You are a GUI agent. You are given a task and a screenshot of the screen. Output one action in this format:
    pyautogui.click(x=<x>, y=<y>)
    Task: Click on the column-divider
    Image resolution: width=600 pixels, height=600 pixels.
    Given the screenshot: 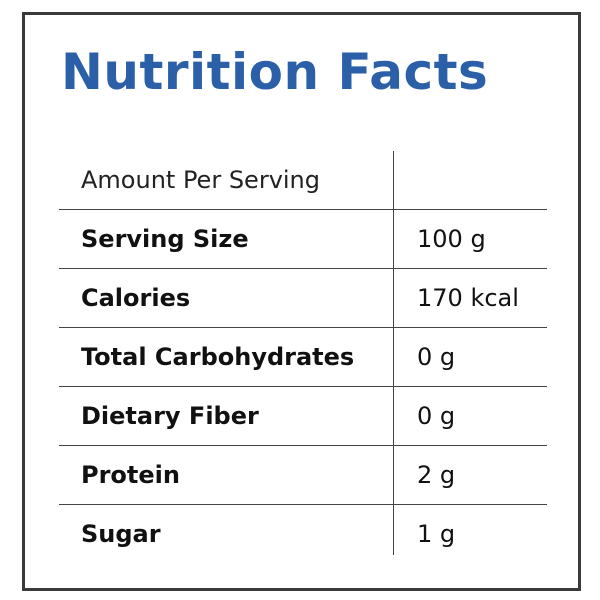 What is the action you would take?
    pyautogui.click(x=393, y=353)
    